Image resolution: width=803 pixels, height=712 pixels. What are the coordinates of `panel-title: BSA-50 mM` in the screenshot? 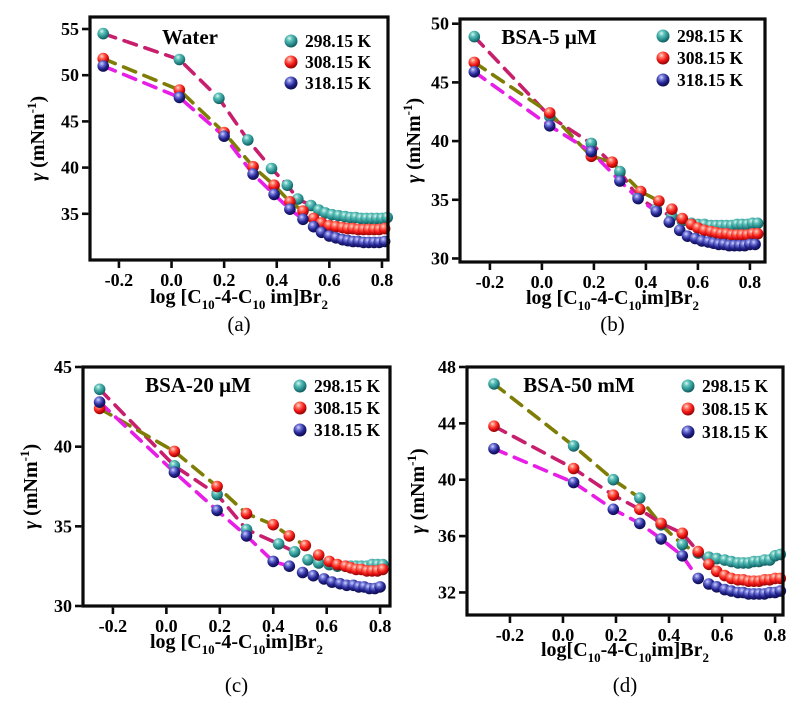 It's located at (579, 385).